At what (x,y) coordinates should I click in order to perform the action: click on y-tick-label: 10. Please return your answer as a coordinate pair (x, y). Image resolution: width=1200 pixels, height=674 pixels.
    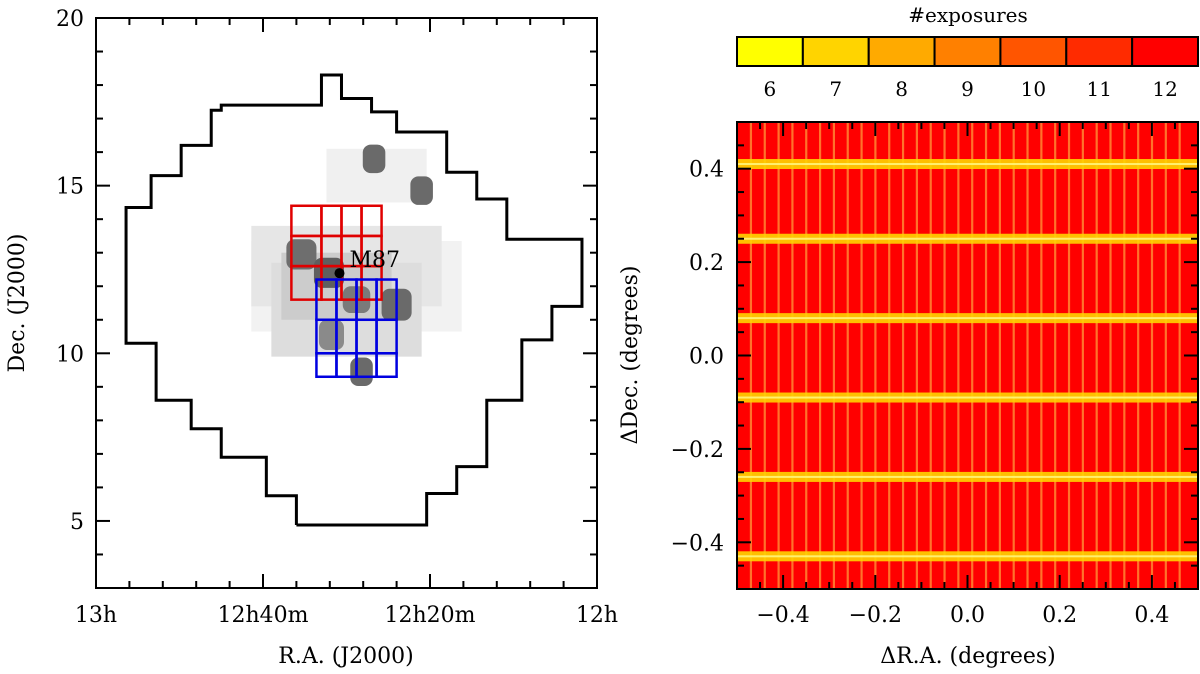
    Looking at the image, I should click on (70, 354).